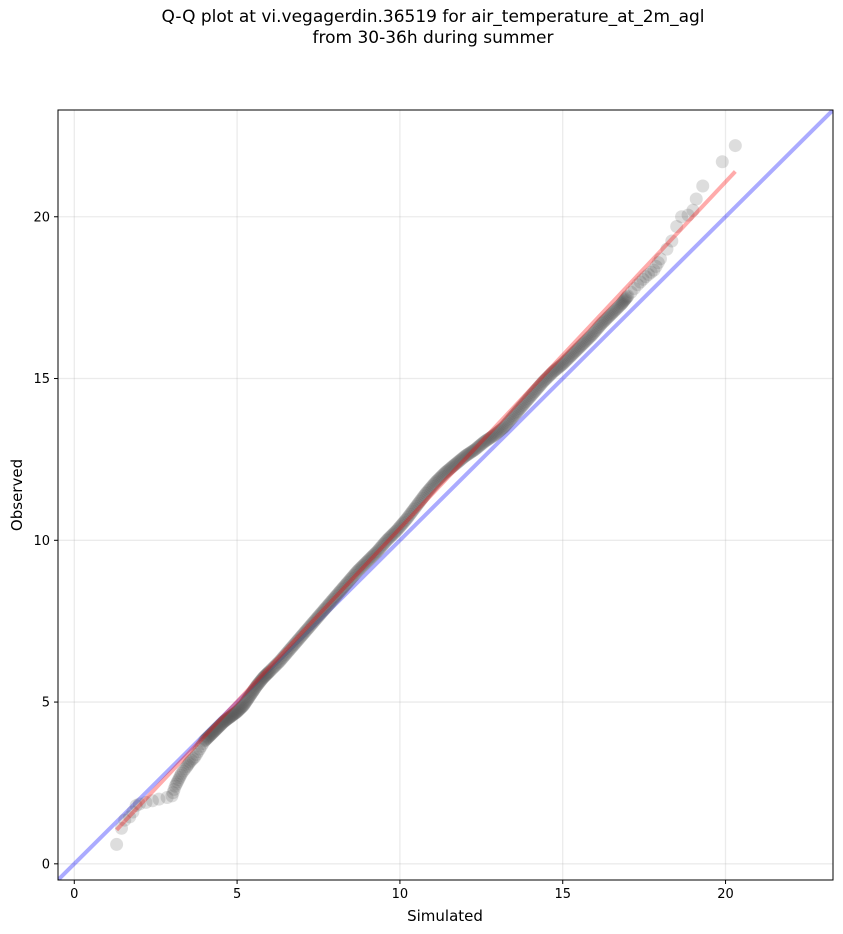 The width and height of the screenshot is (843, 934). What do you see at coordinates (725, 894) in the screenshot?
I see `x-tick-label: 20` at bounding box center [725, 894].